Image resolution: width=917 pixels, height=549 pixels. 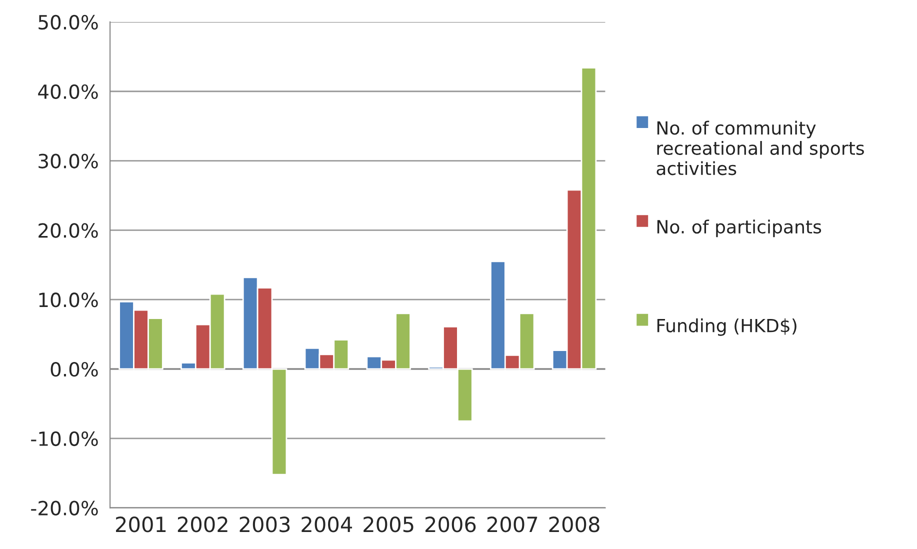 I want to click on x-tick-label: 2006, so click(x=450, y=524).